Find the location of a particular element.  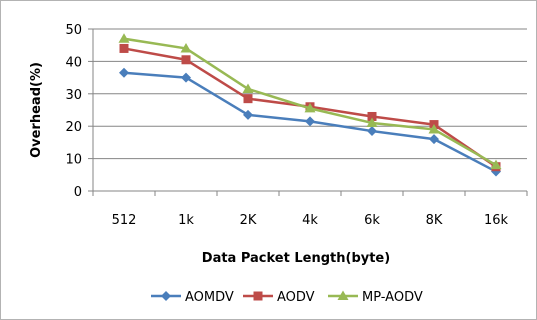

legend-item-aodv: AODV is located at coordinates (279, 297).